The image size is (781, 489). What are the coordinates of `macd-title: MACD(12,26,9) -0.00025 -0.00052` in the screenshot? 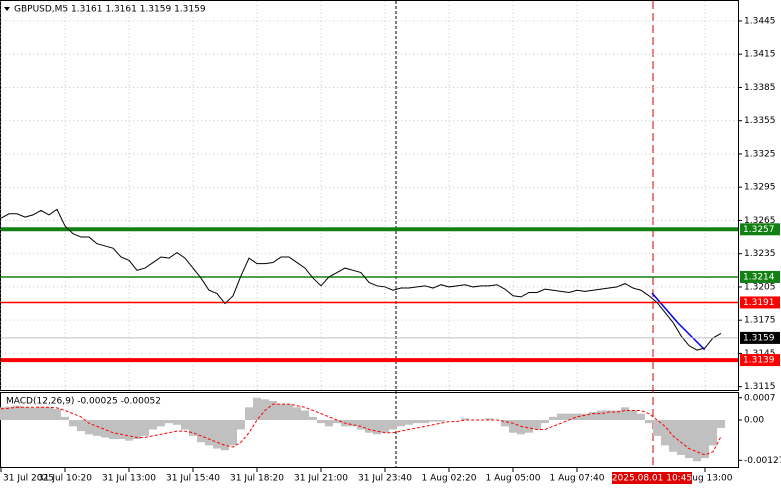 It's located at (83, 402).